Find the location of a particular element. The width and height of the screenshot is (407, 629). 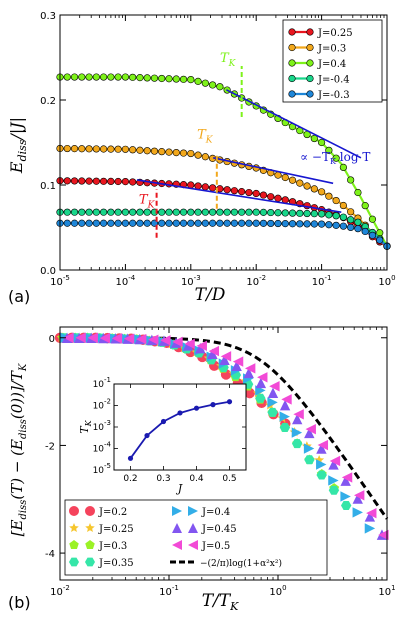

panel-b-label: (b) is located at coordinates (19, 602).